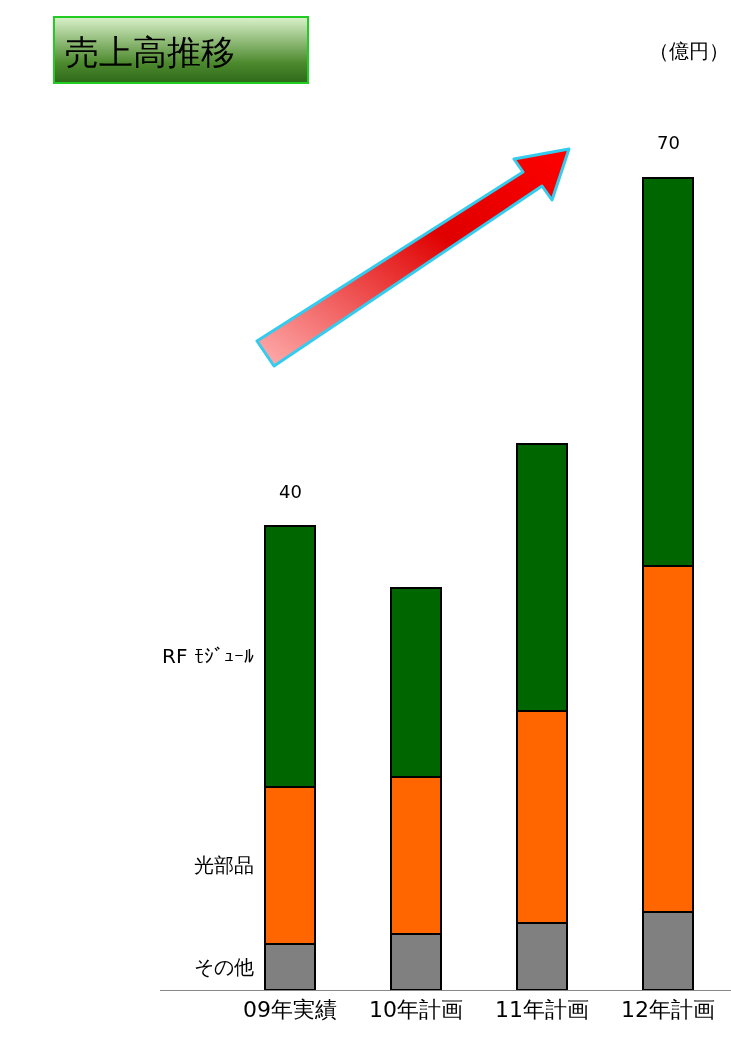  What do you see at coordinates (542, 1010) in the screenshot?
I see `x-tick-label: 11年計画` at bounding box center [542, 1010].